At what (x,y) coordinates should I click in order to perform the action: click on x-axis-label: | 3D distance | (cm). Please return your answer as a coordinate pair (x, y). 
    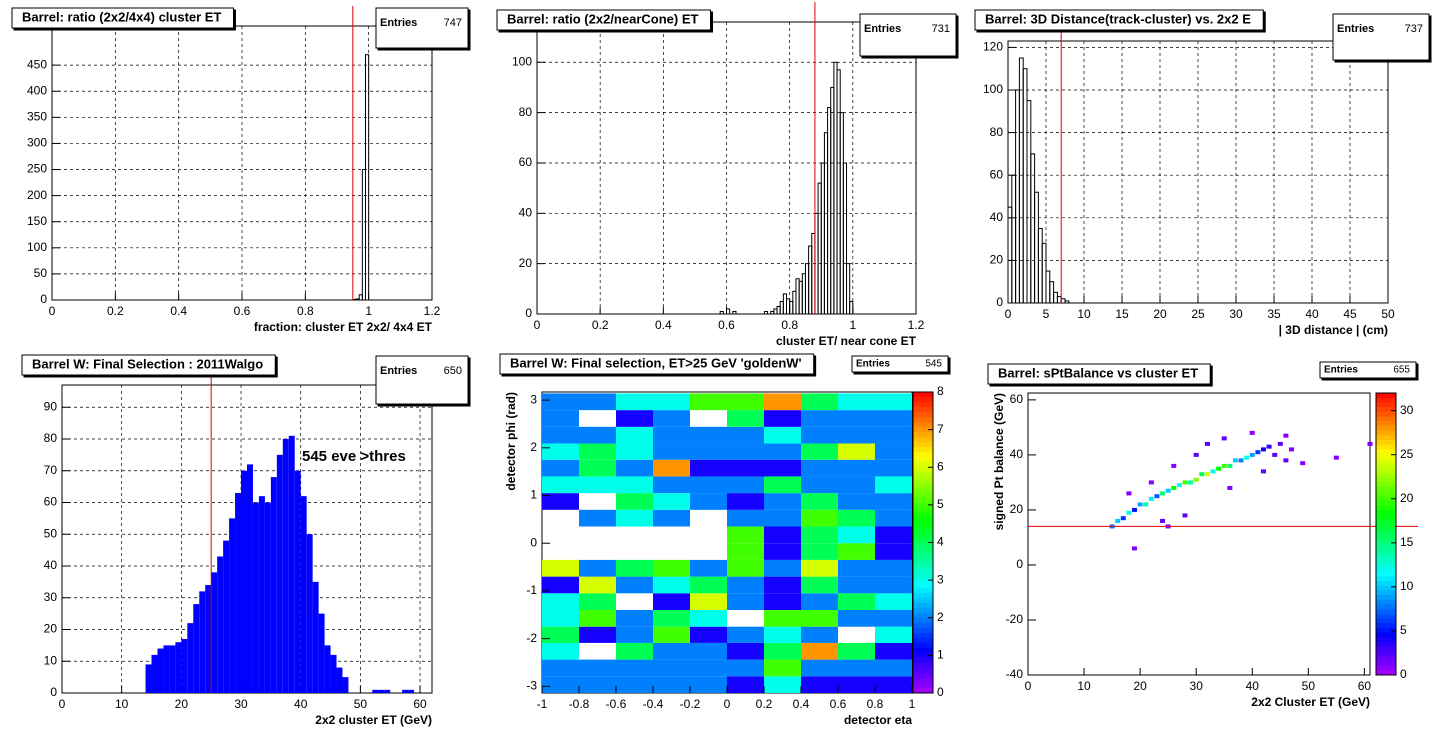
    Looking at the image, I should click on (1333, 330).